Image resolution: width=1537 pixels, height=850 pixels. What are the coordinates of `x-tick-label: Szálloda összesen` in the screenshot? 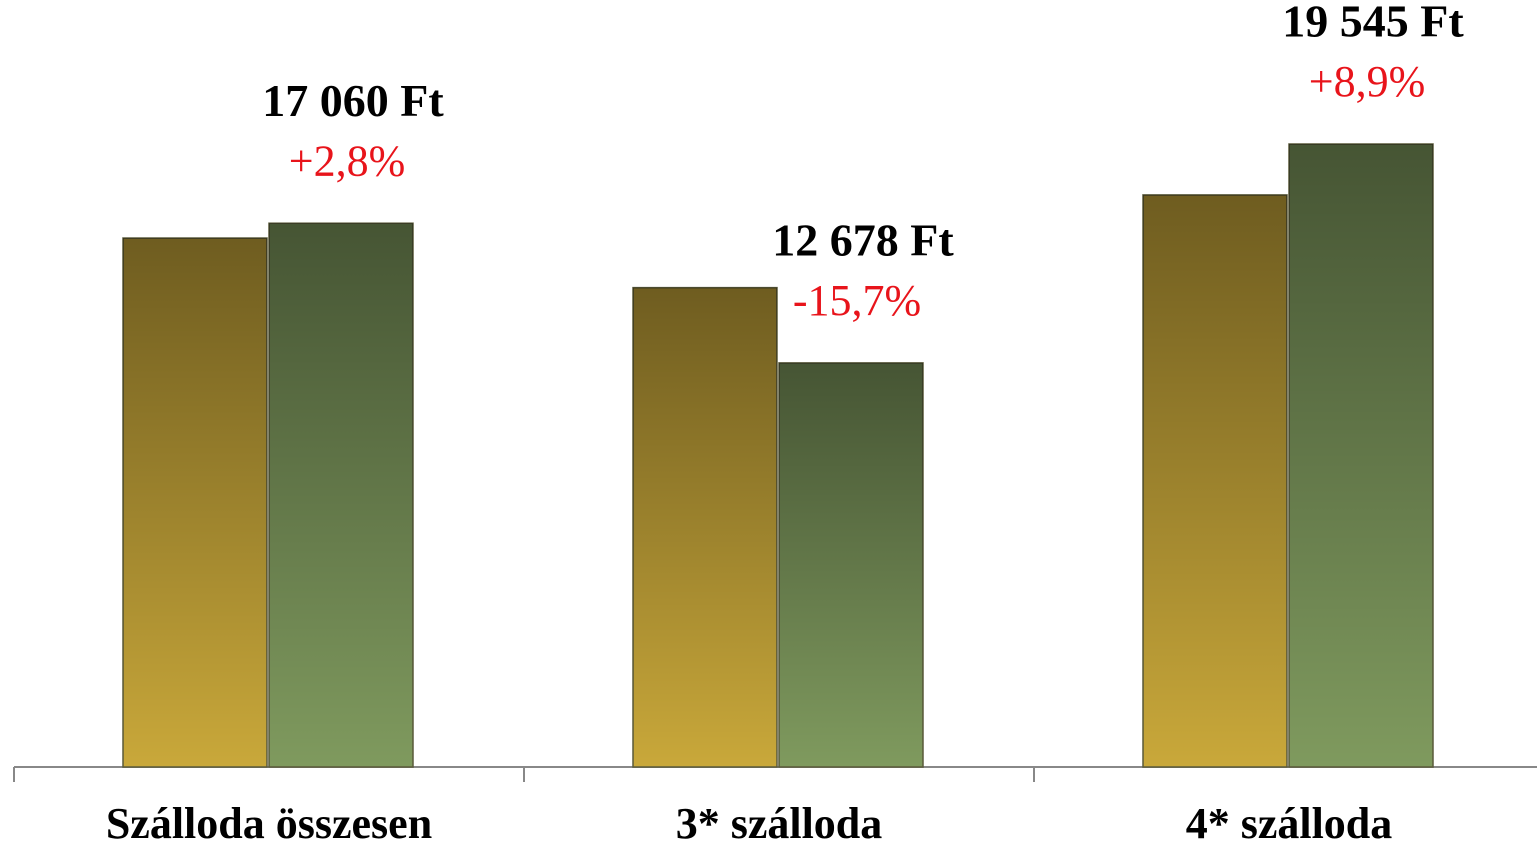 It's located at (269, 823).